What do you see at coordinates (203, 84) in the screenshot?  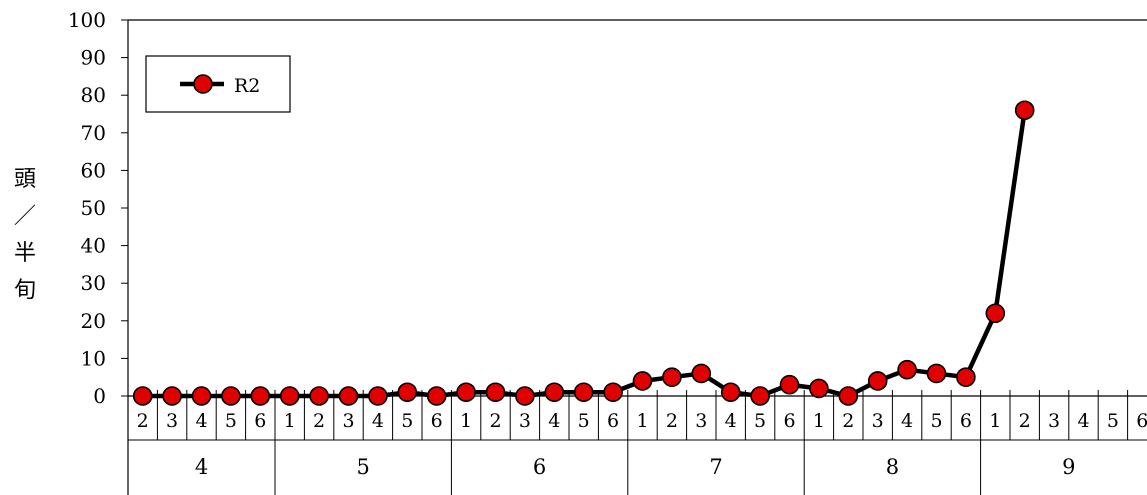 I see `legend-marker` at bounding box center [203, 84].